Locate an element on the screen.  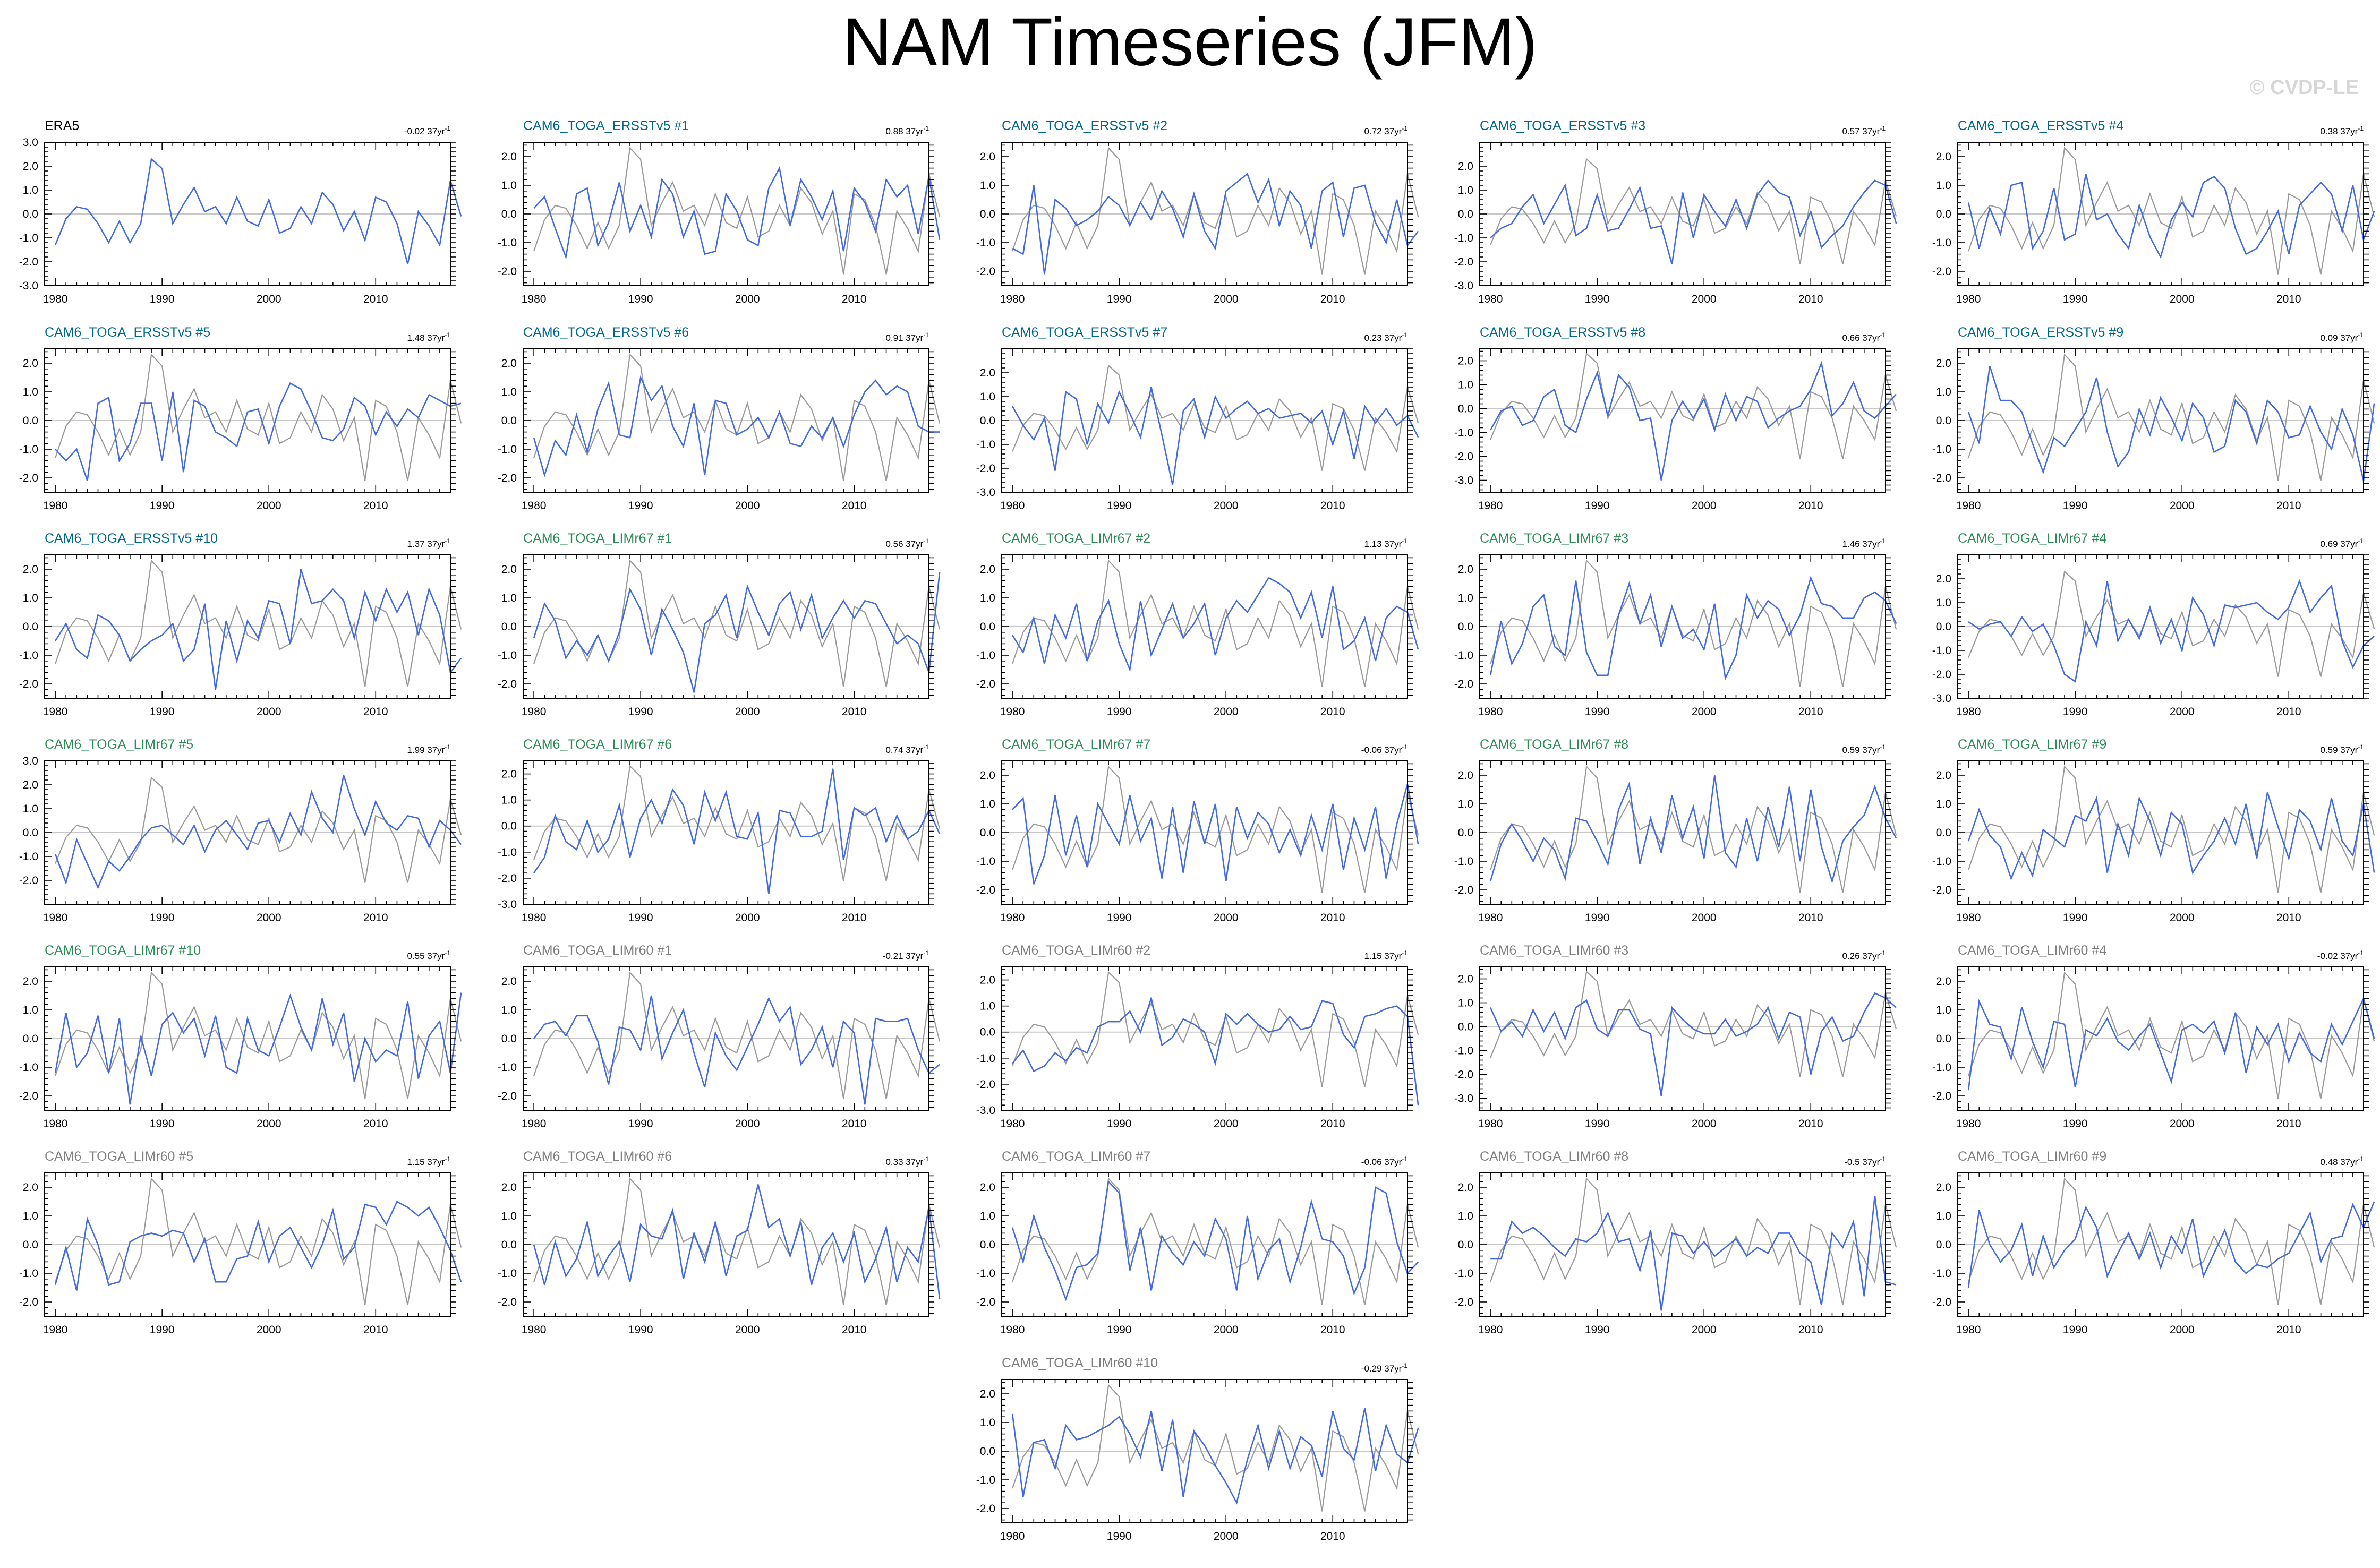
panel-trend: 0.23 37yr-1 is located at coordinates (1385, 337).